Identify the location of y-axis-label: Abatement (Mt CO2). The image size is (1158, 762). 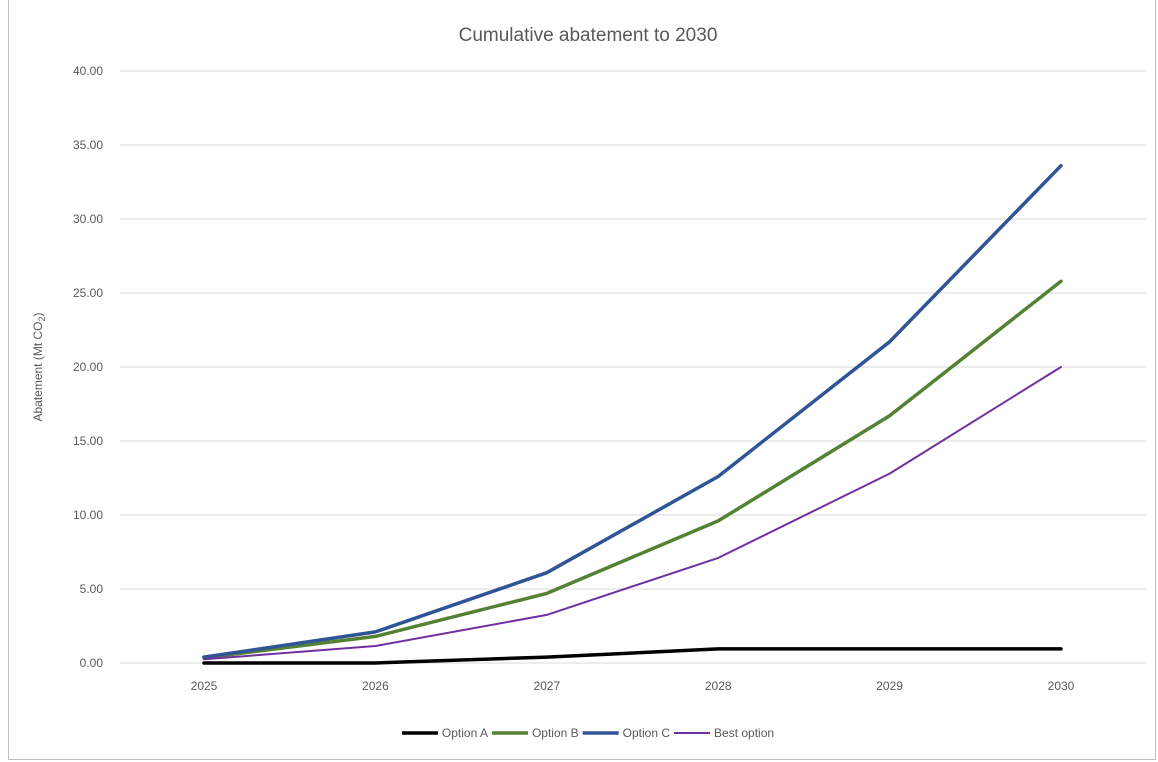
(39, 366).